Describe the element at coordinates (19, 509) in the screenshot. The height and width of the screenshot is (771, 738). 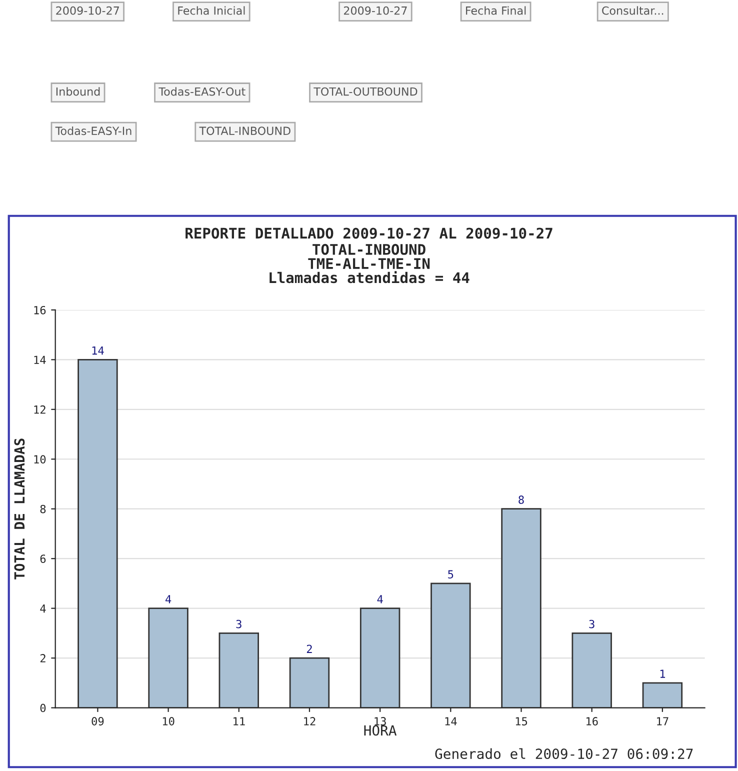
I see `y-axis-title: TOTAL DE LLAMADAS` at that location.